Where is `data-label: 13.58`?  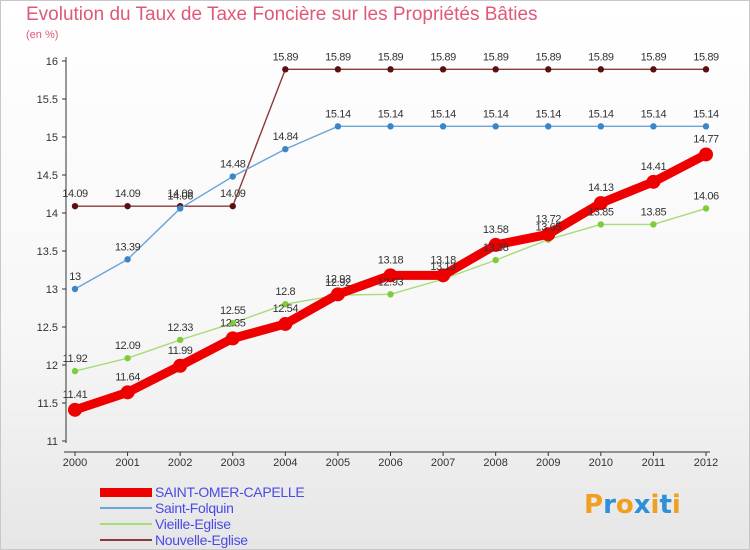 data-label: 13.58 is located at coordinates (496, 230).